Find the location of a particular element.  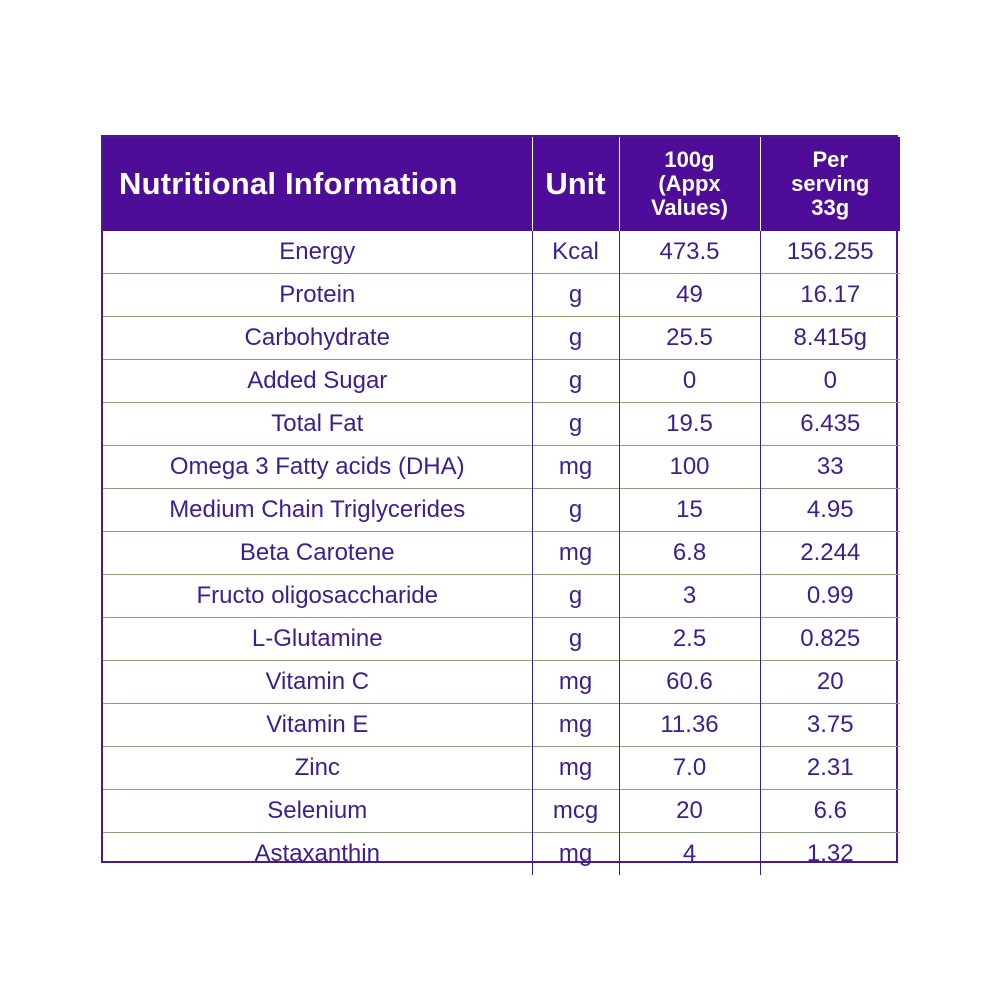

table-row: Selenium mcg 20 6.6 is located at coordinates (501, 811).